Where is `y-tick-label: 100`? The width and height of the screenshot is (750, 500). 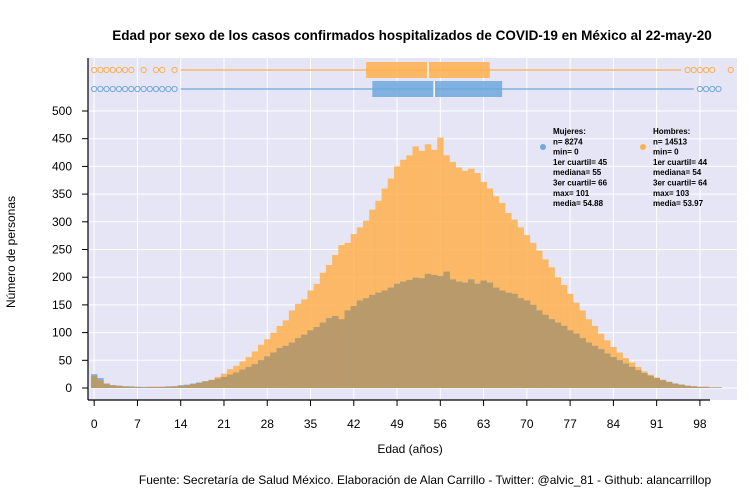 y-tick-label: 100 is located at coordinates (62, 333).